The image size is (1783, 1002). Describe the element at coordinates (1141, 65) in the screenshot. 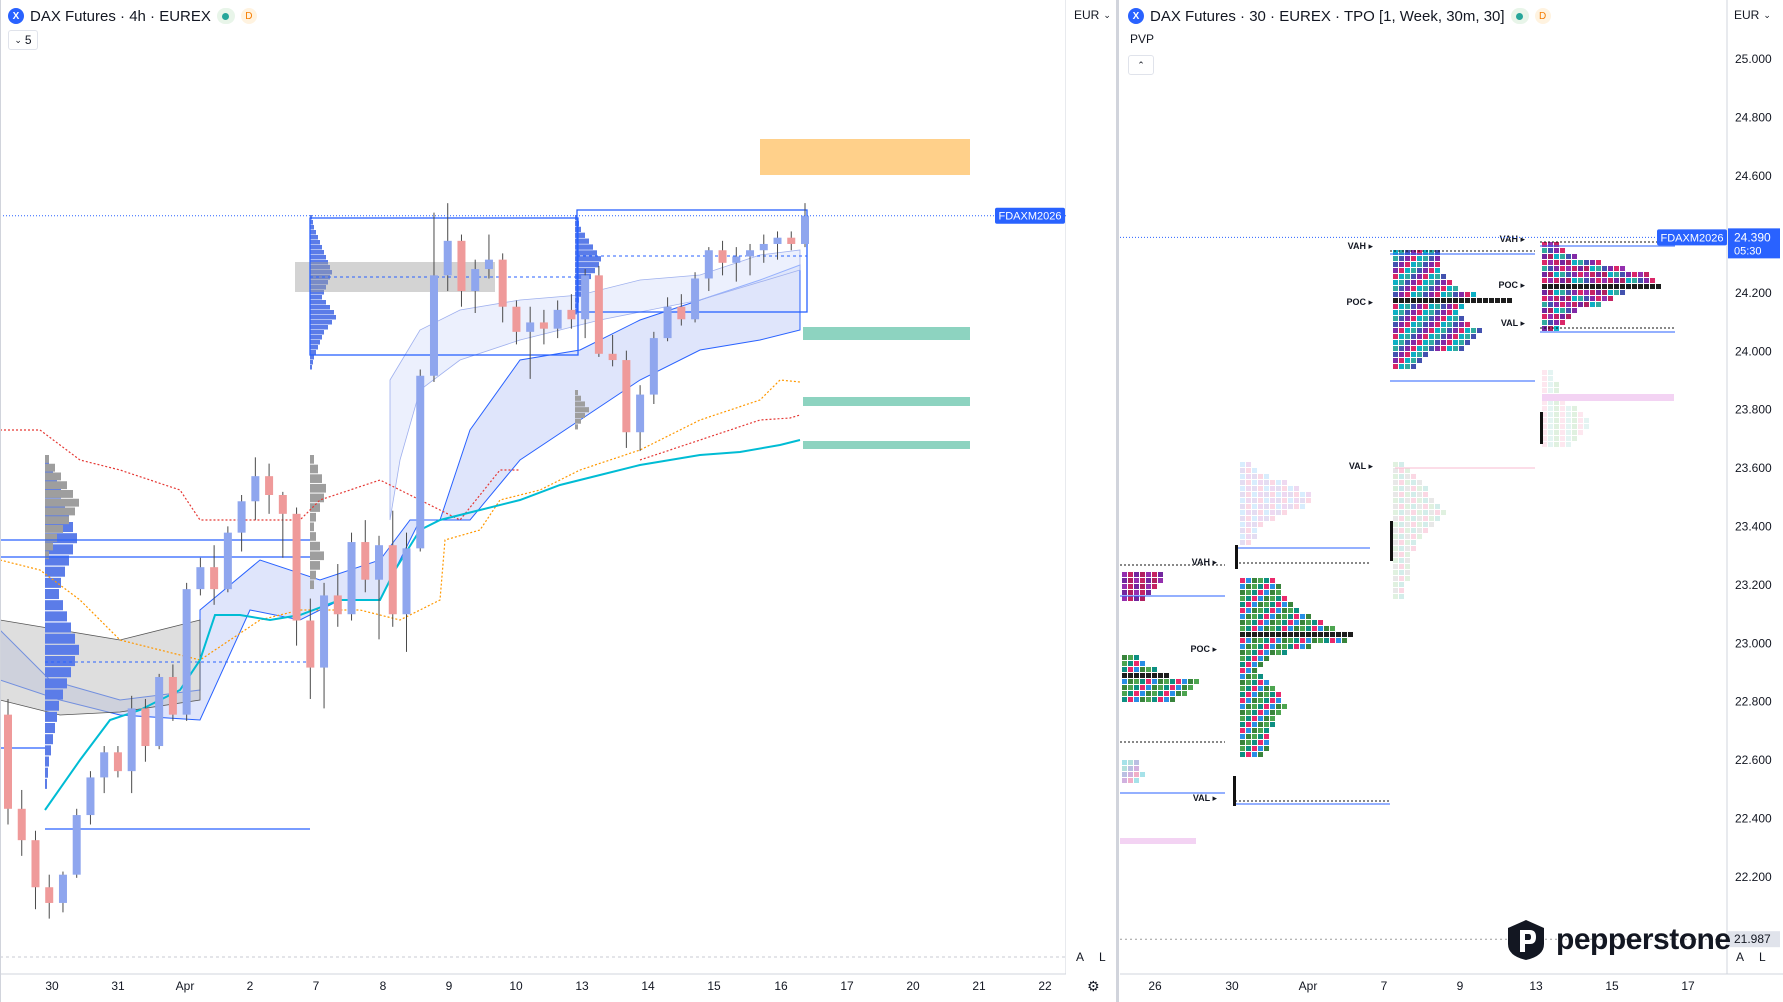

I see `indicator-collapse-button: ⌃` at that location.